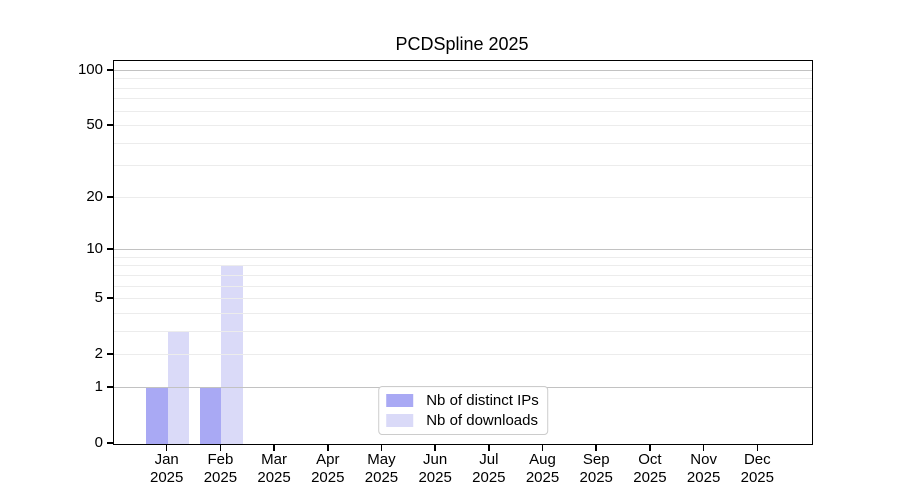 The image size is (900, 500). What do you see at coordinates (98, 298) in the screenshot?
I see `y-tick-label: 5` at bounding box center [98, 298].